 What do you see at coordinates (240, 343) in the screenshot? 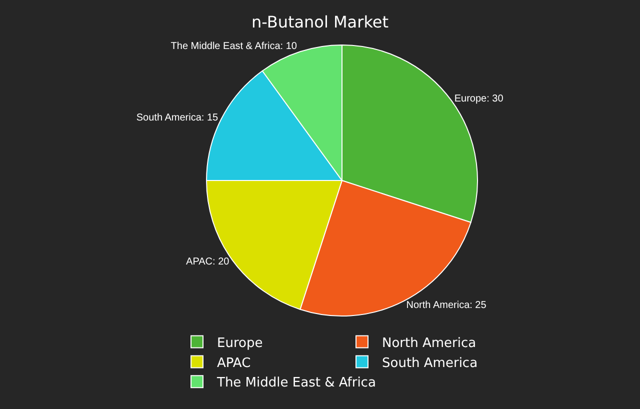
I see `legend-label: Europe` at bounding box center [240, 343].